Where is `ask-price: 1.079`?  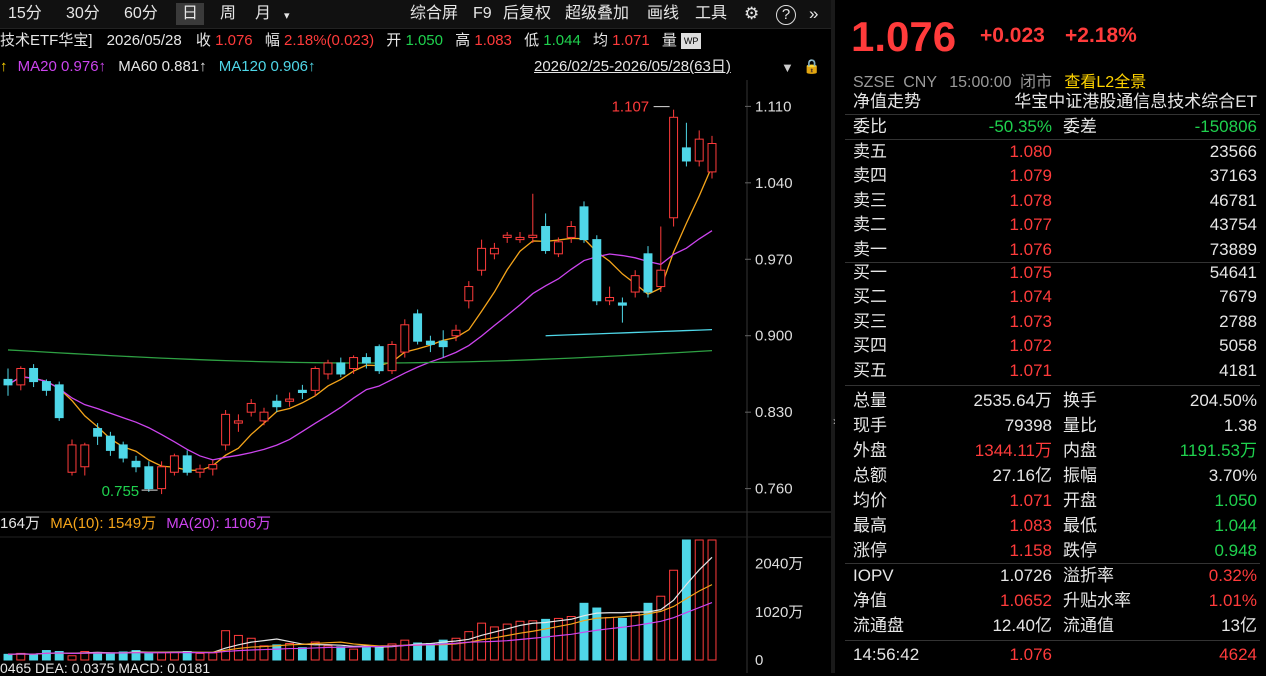
ask-price: 1.079 is located at coordinates (1030, 176).